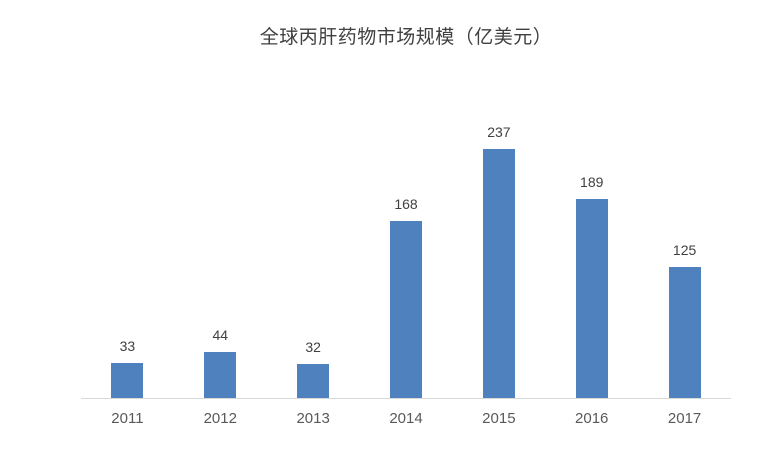 The image size is (763, 461). I want to click on bar-column: 32, so click(313, 369).